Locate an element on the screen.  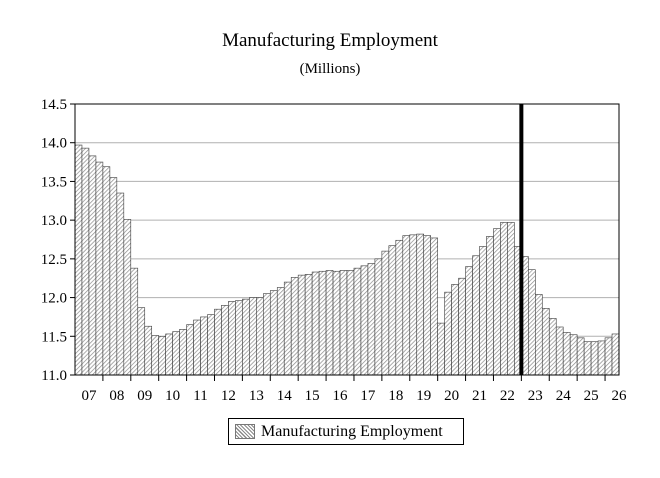
y-tick-label: 12.5 is located at coordinates (54, 260).